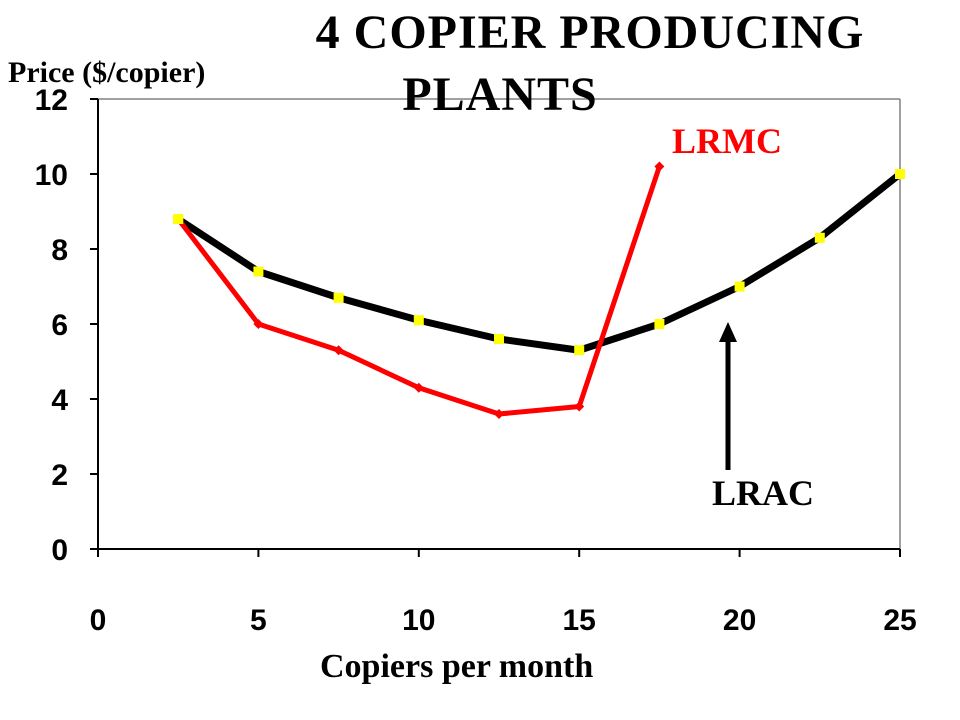 This screenshot has width=960, height=720. Describe the element at coordinates (98, 620) in the screenshot. I see `x-tick-label: 0` at that location.